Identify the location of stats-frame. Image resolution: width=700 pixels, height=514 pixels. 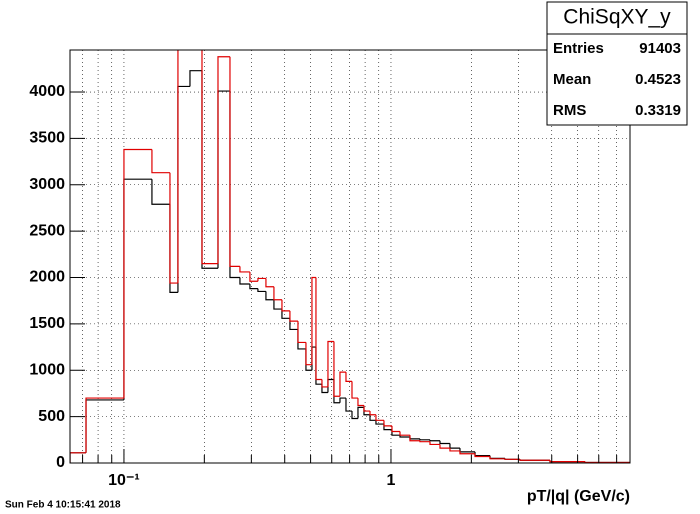
(617, 63).